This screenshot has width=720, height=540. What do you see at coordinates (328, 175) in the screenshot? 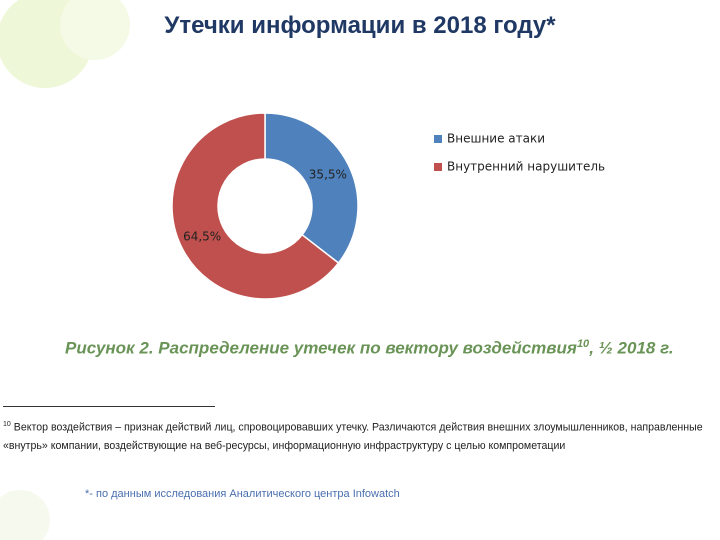
I see `value-label: 35,5%` at bounding box center [328, 175].